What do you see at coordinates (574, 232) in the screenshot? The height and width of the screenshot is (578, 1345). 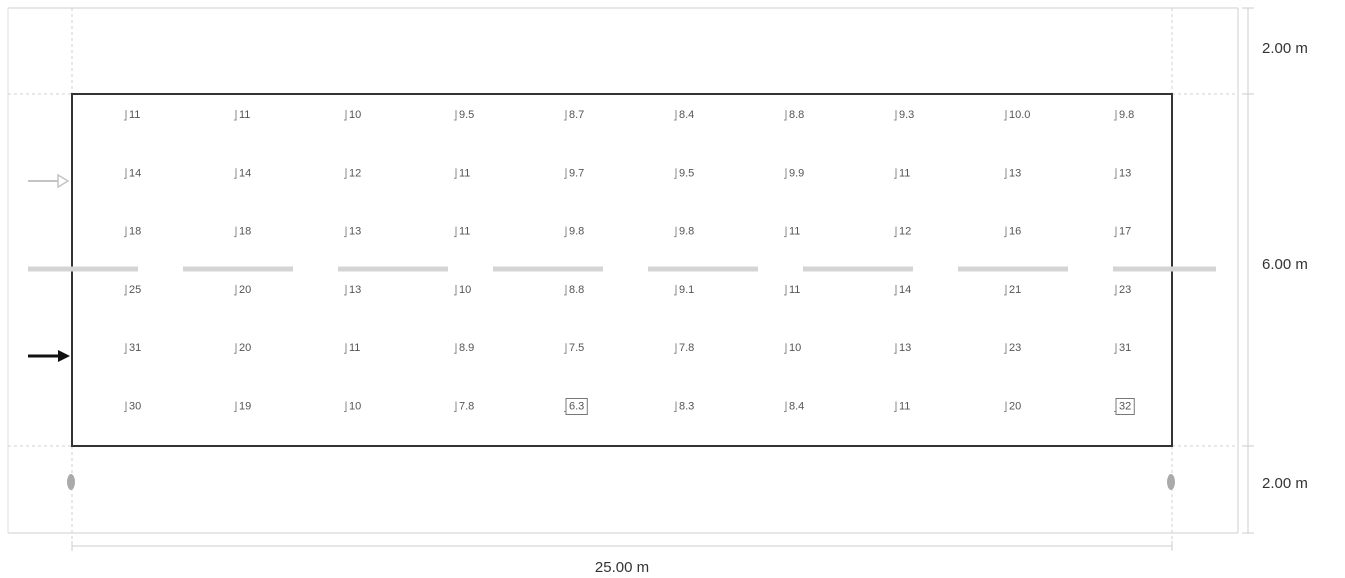 I see `grid-point: 9.8` at bounding box center [574, 232].